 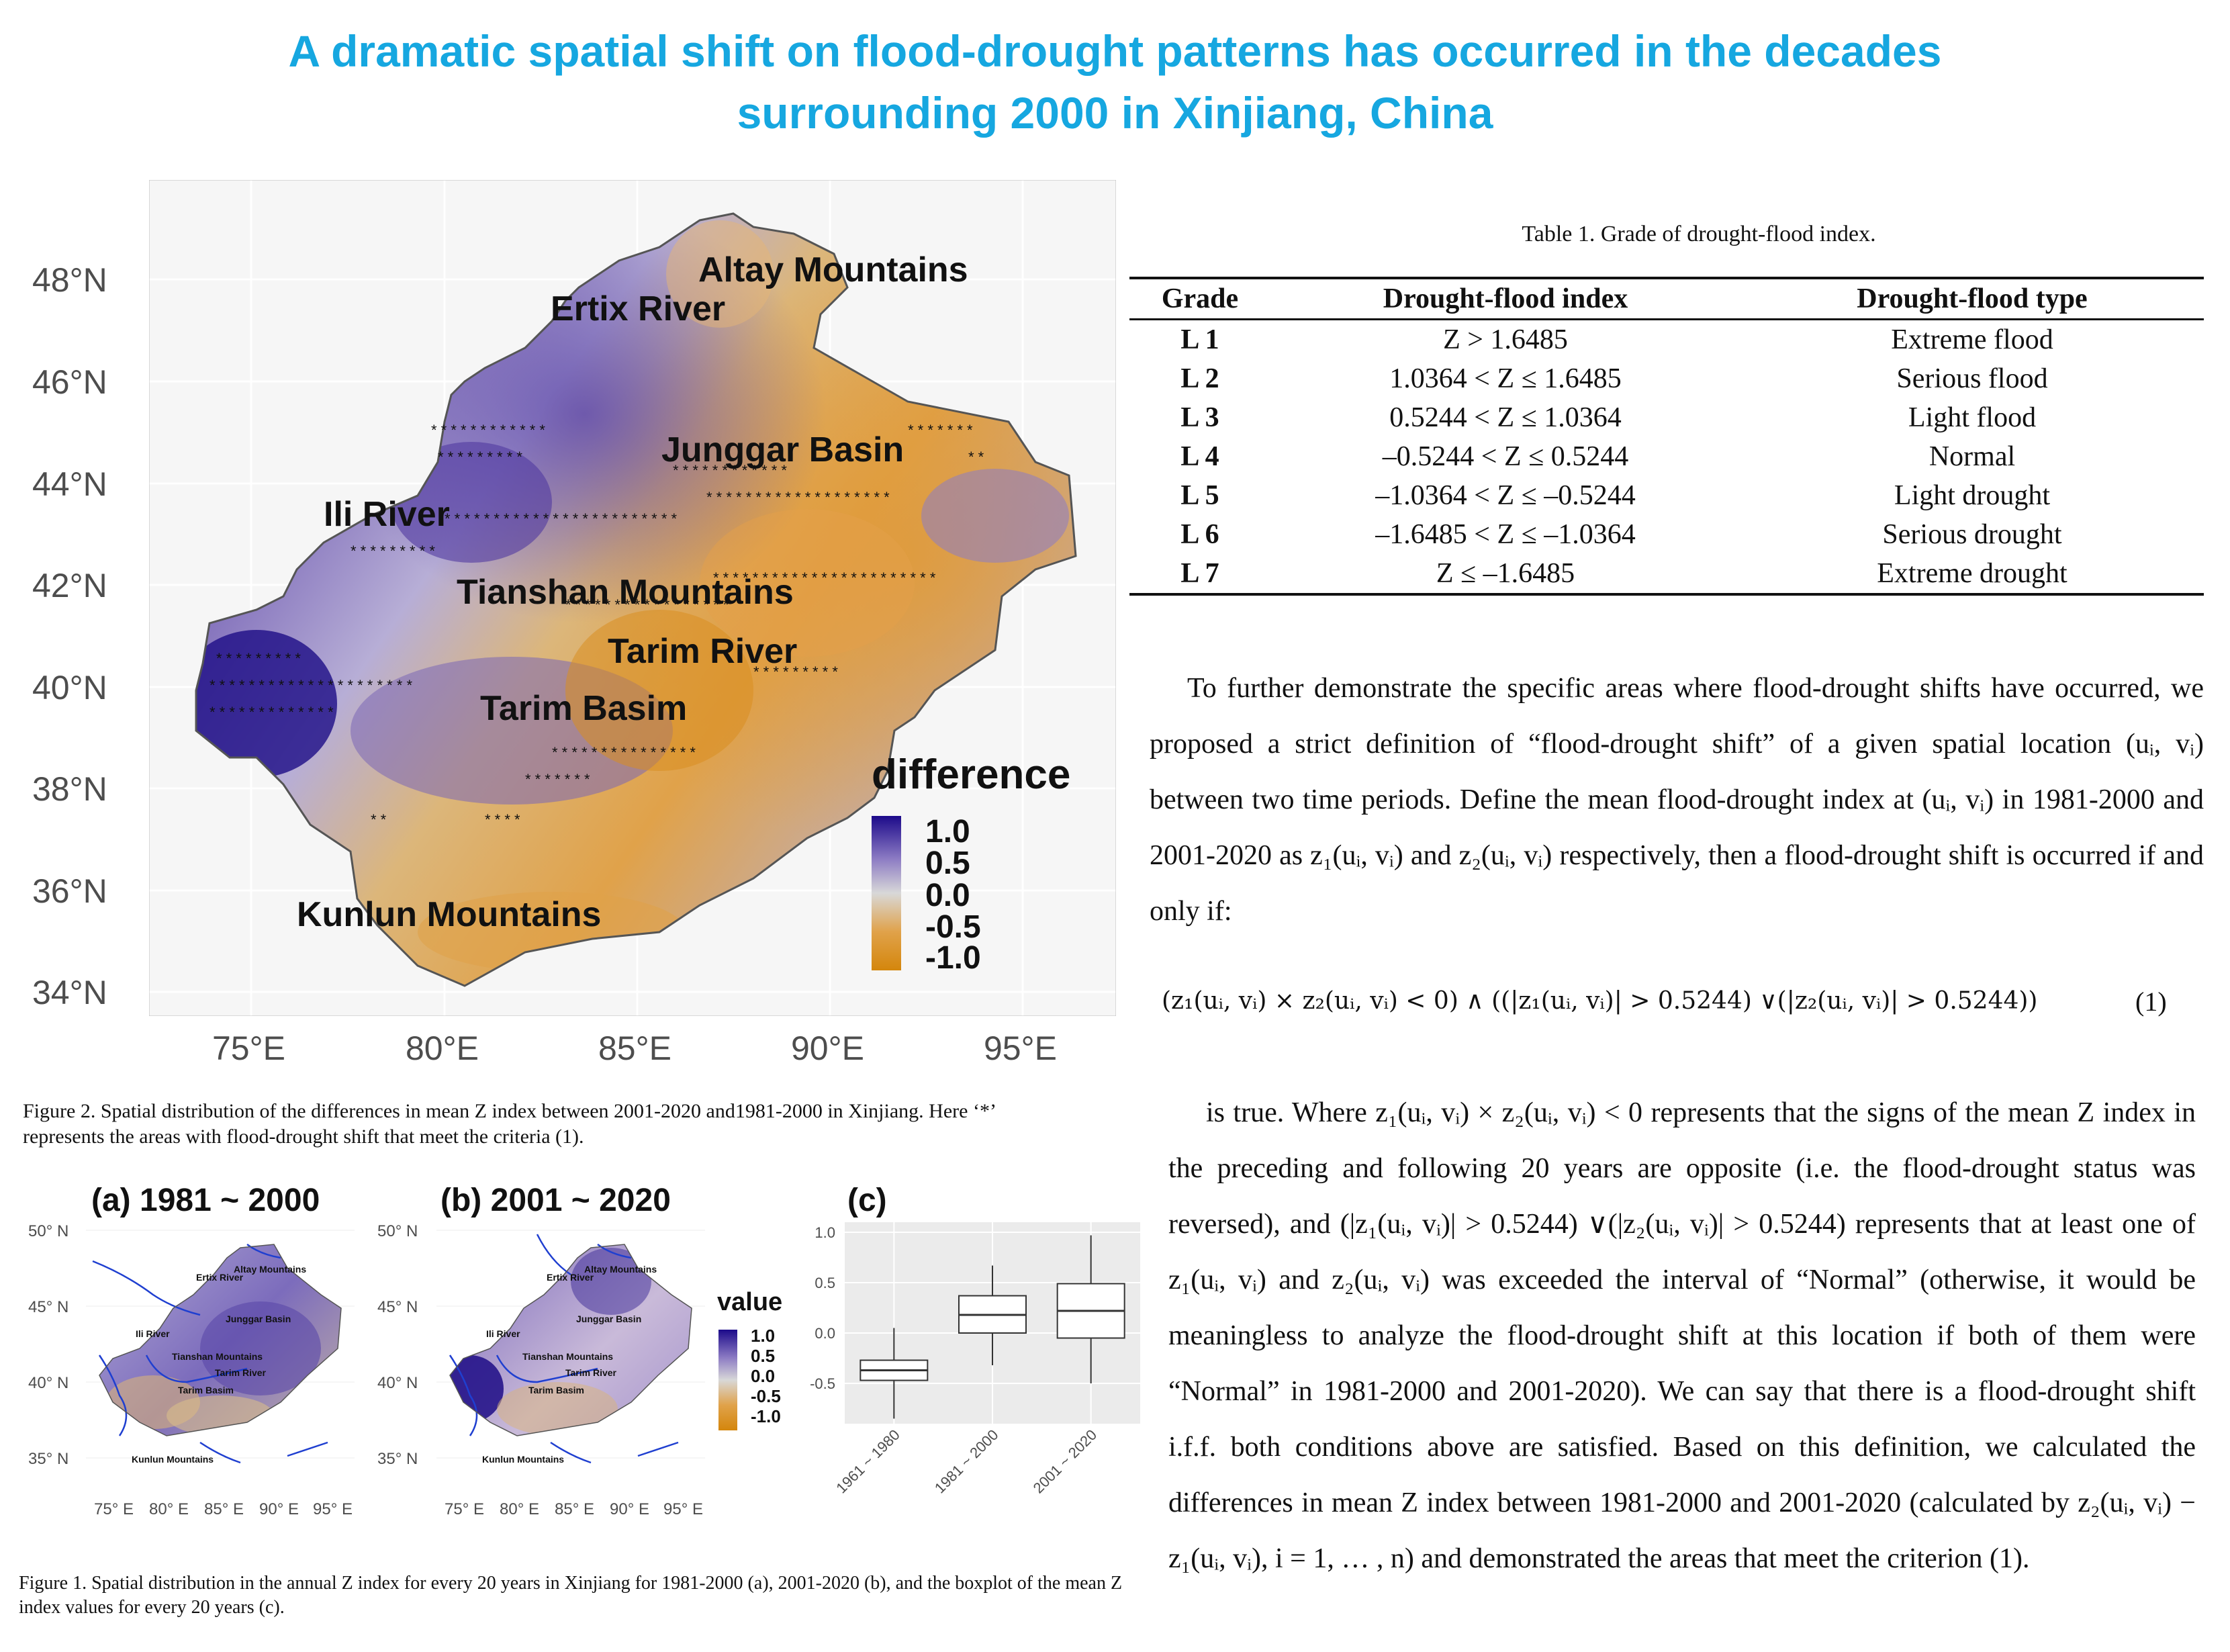 I want to click on grade-cell: L 4, so click(x=1200, y=456).